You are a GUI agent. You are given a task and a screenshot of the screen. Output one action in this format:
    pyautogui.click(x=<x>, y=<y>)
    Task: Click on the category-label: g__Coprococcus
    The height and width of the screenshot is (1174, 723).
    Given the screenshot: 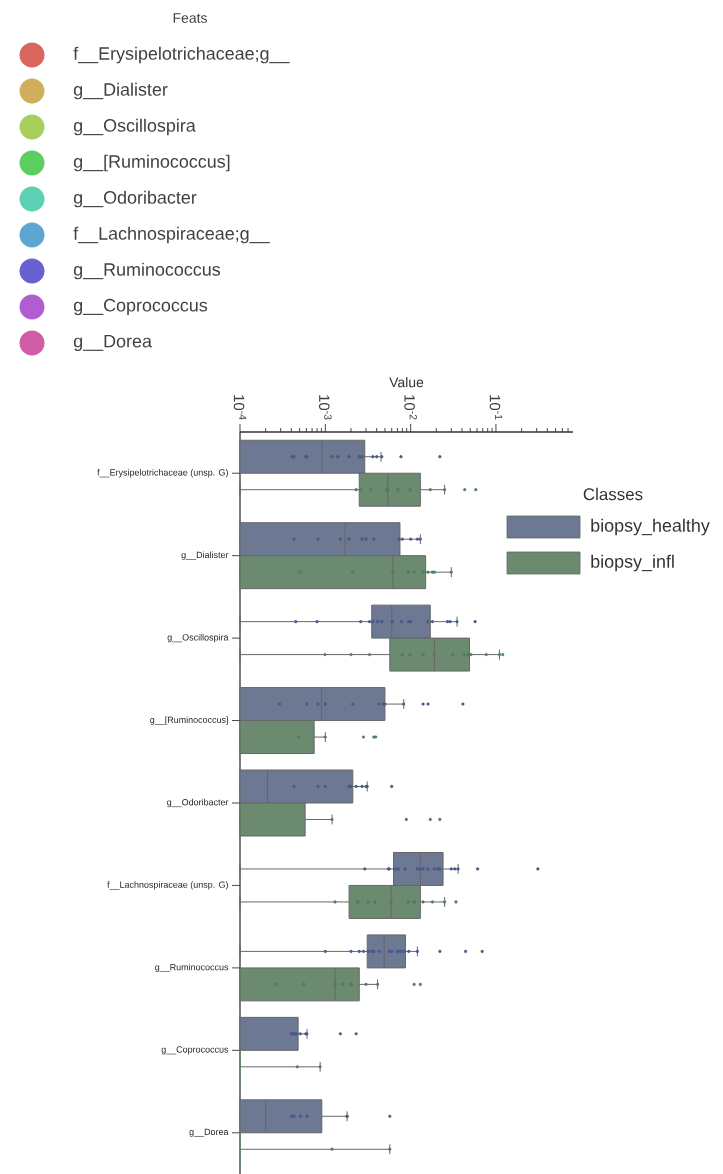 What is the action you would take?
    pyautogui.click(x=140, y=307)
    